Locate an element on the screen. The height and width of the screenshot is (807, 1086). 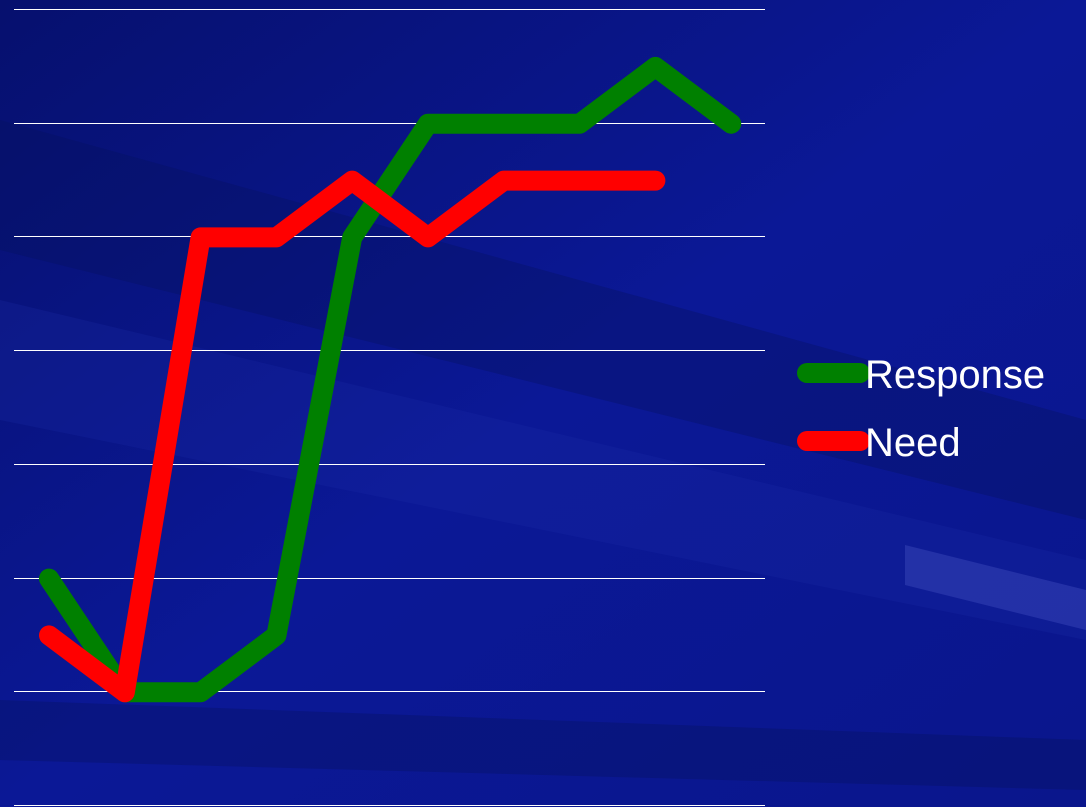
legend-label-need: Need is located at coordinates (913, 443).